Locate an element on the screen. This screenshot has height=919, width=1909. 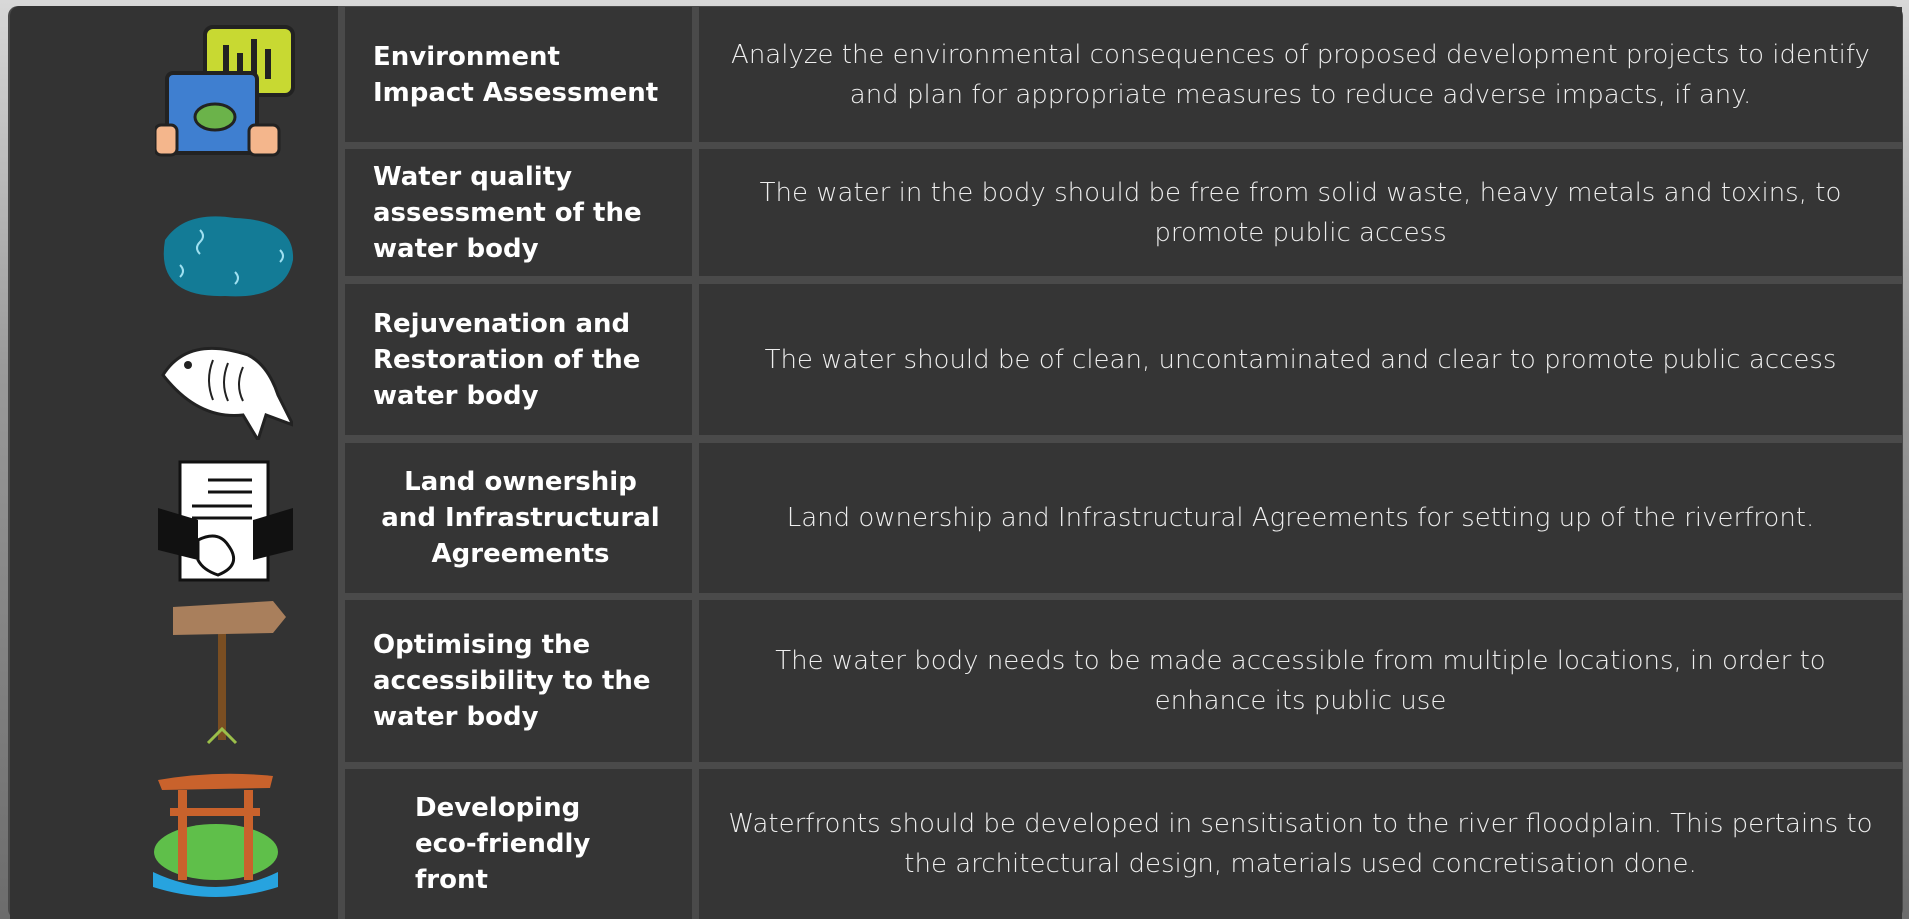
icon-torii is located at coordinates (215, 835).